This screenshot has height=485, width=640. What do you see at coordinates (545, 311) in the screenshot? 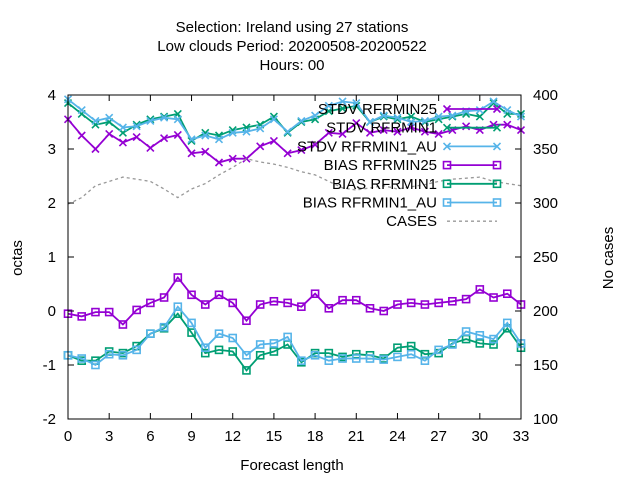
I see `y2-tick-label: 200` at bounding box center [545, 311].